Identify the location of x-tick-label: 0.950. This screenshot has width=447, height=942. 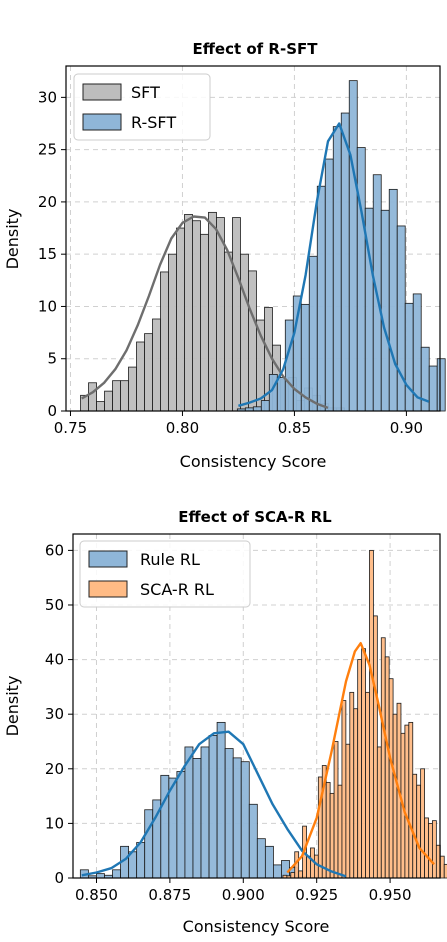
(390, 895).